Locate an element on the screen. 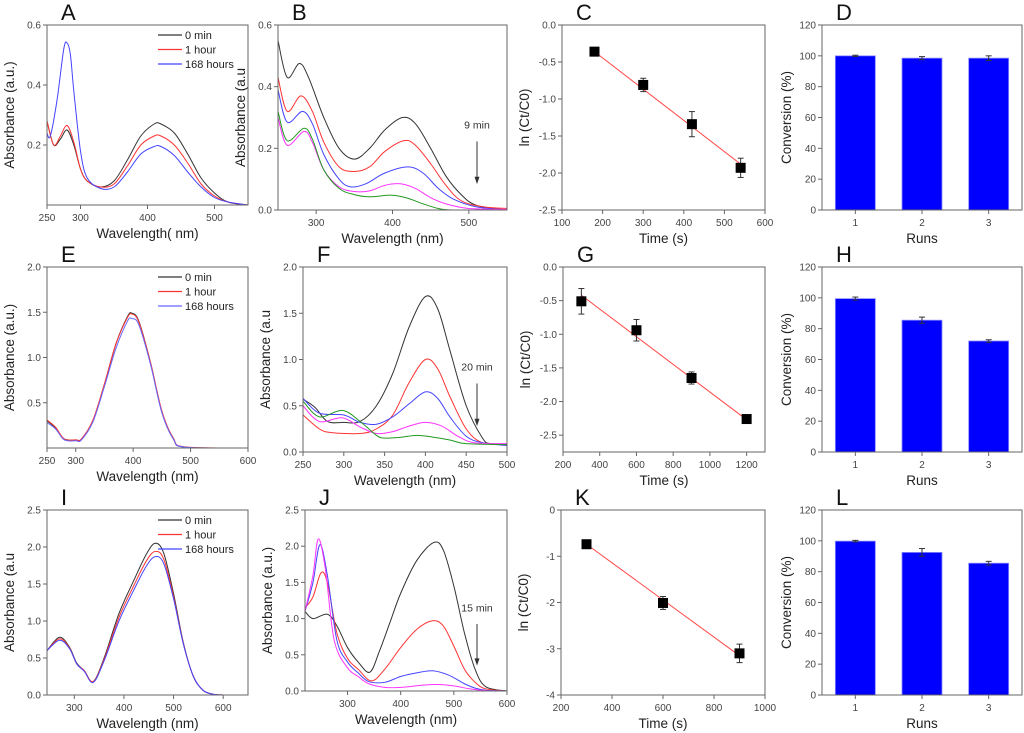  y-tick-label: 0.2 is located at coordinates (265, 149).